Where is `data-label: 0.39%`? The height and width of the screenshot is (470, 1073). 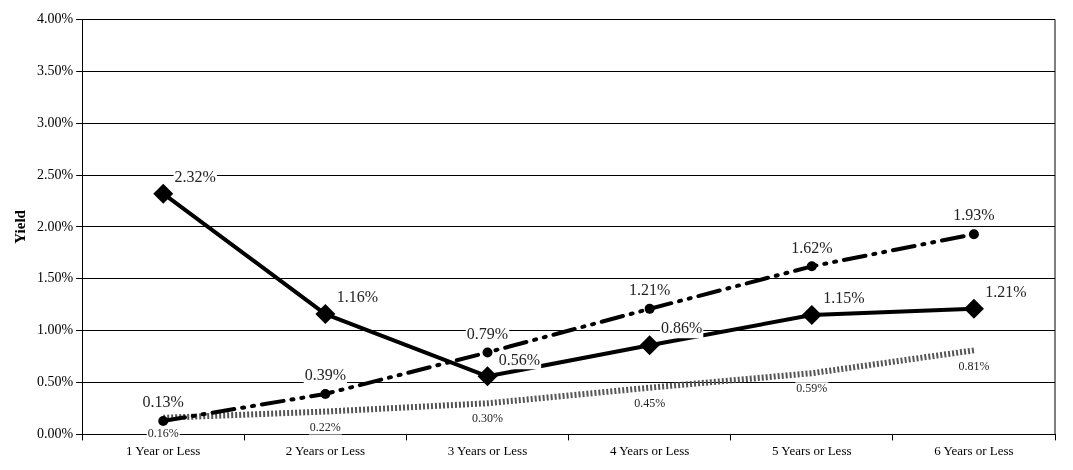 data-label: 0.39% is located at coordinates (325, 375).